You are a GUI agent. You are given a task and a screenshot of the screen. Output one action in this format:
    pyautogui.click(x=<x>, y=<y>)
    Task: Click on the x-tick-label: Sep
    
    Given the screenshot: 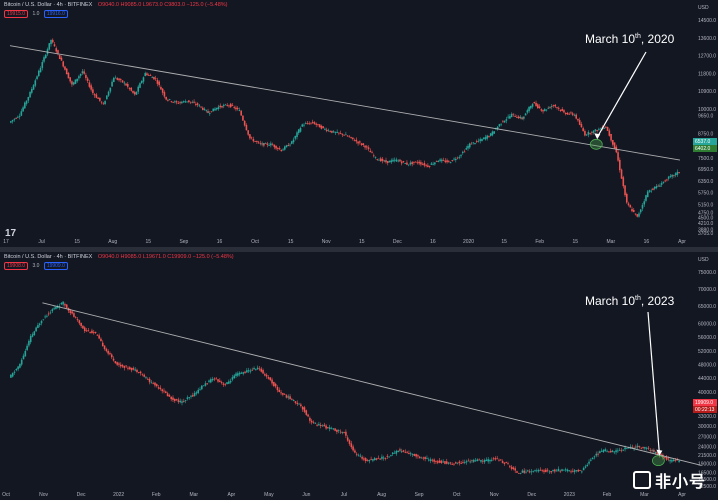 What is the action you would take?
    pyautogui.click(x=419, y=495)
    